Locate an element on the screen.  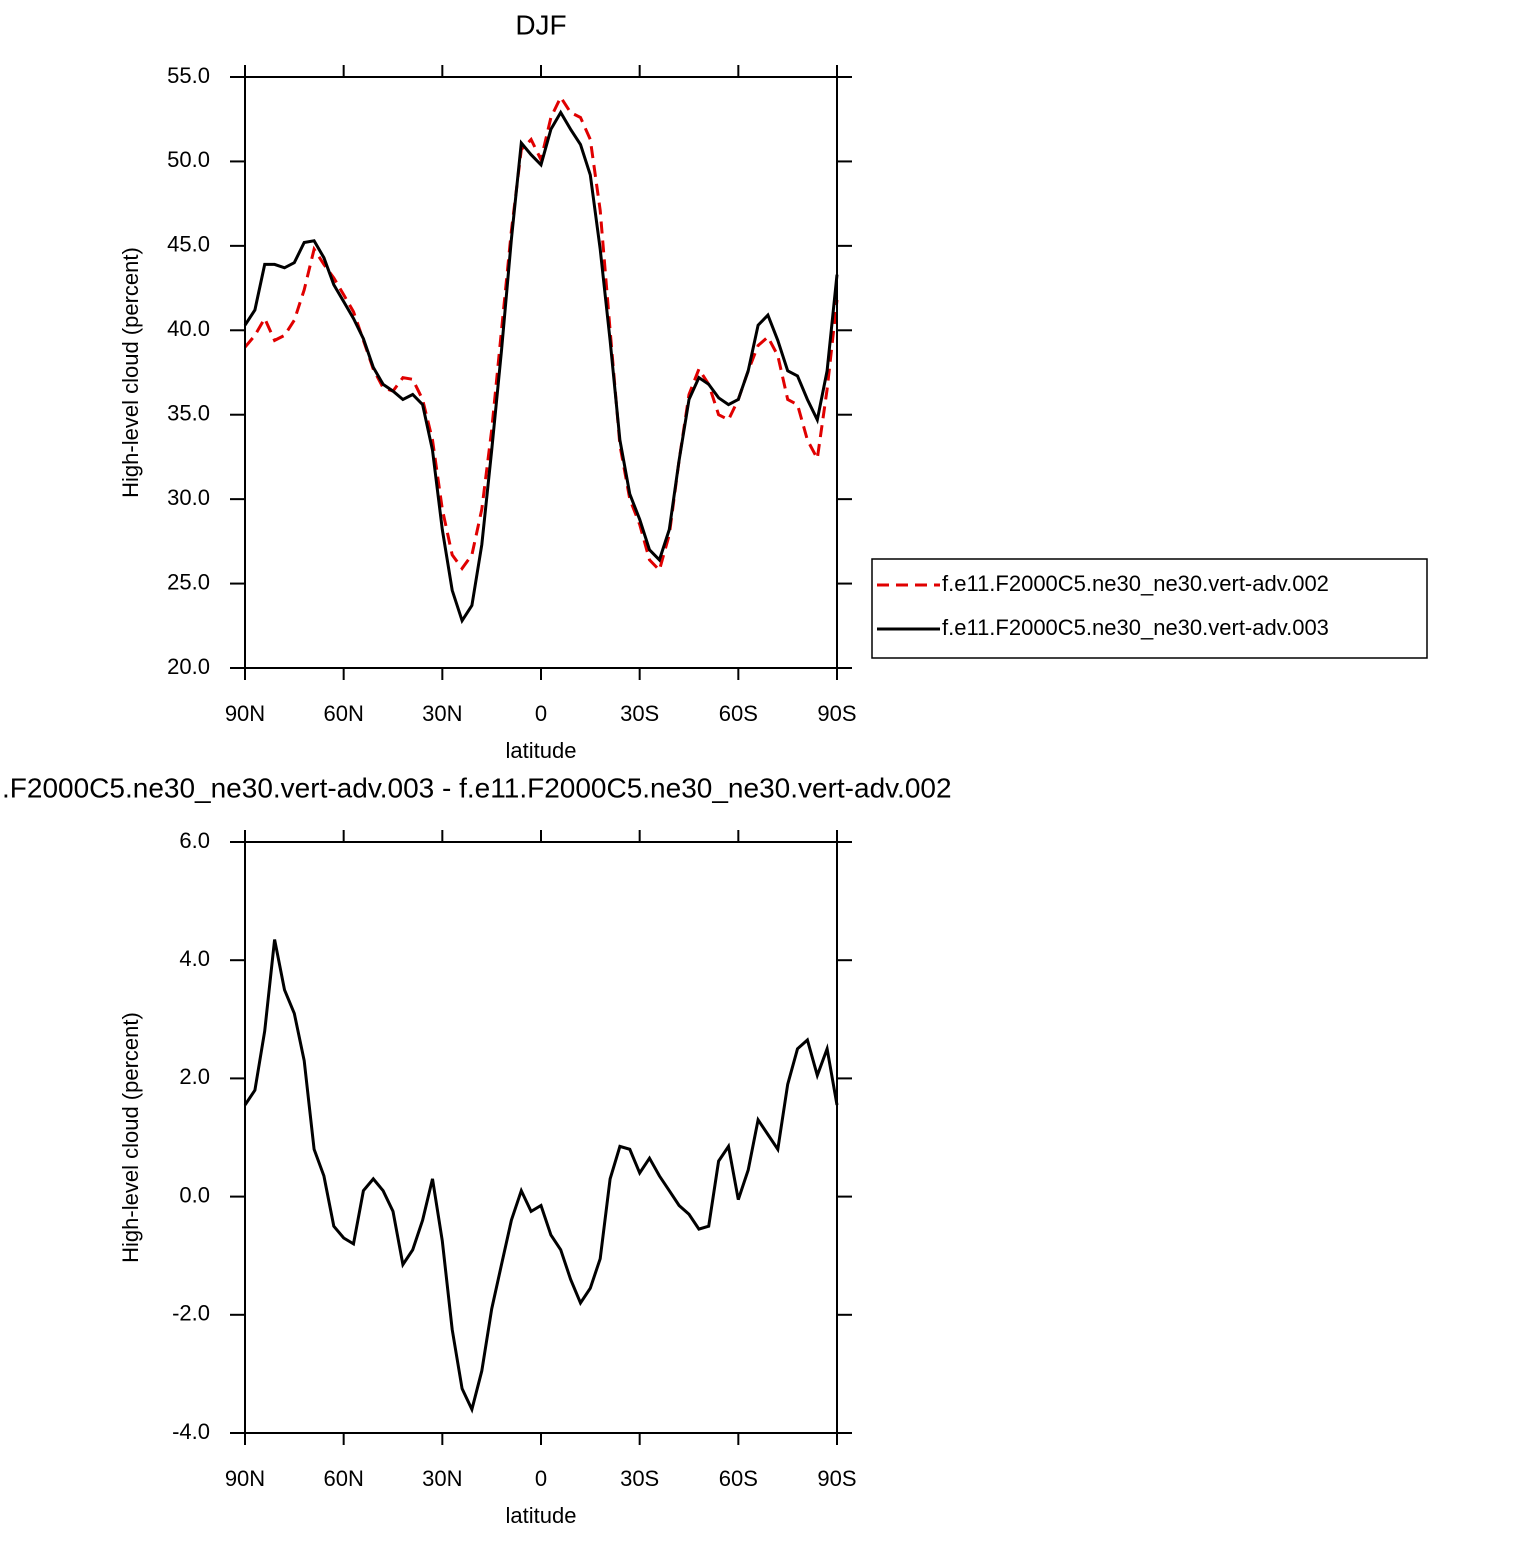
y-tick-label: 0.0 is located at coordinates (194, 1194).